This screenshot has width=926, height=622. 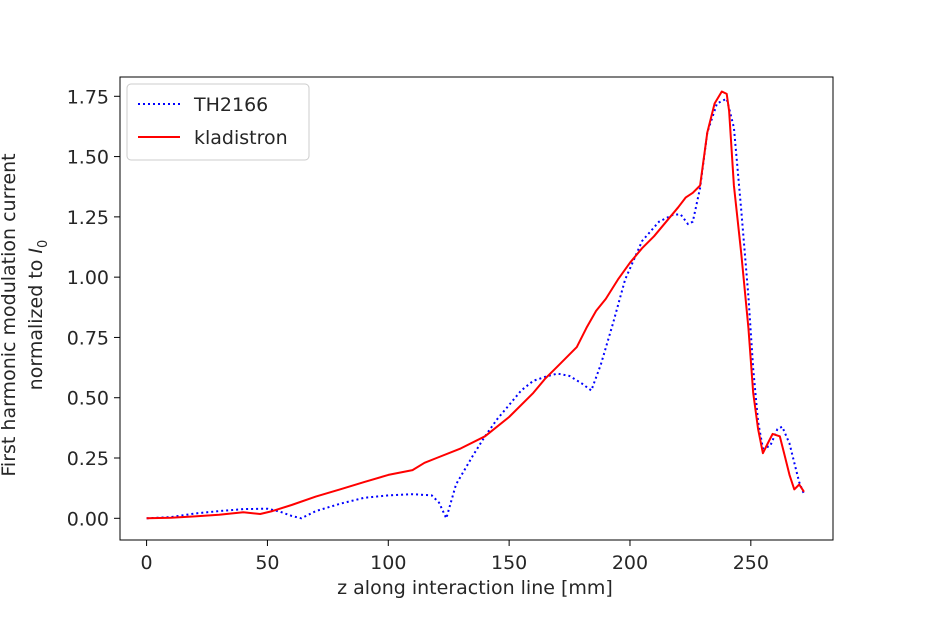 What do you see at coordinates (88, 158) in the screenshot?
I see `y-tick-label: 1.50` at bounding box center [88, 158].